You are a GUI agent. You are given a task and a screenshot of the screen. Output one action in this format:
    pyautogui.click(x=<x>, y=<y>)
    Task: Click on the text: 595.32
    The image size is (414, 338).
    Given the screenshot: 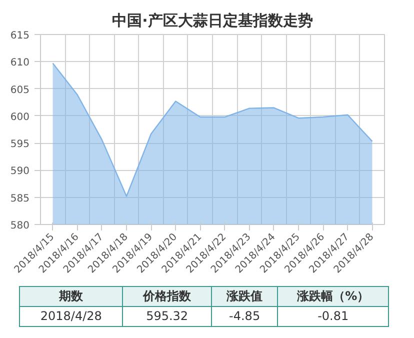 What is the action you would take?
    pyautogui.click(x=167, y=316)
    